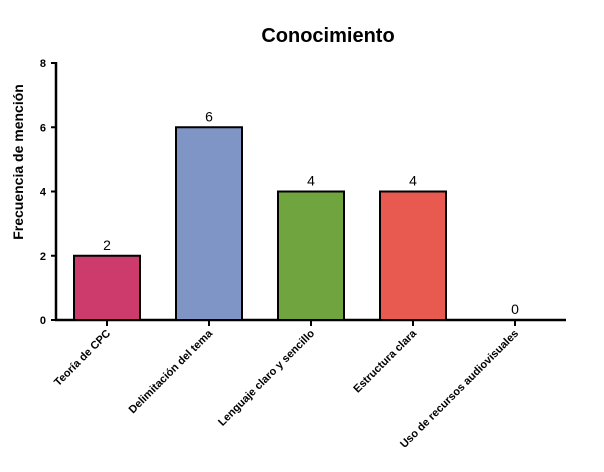 The height and width of the screenshot is (472, 604). What do you see at coordinates (327, 36) in the screenshot?
I see `chart-title: Conocimiento` at bounding box center [327, 36].